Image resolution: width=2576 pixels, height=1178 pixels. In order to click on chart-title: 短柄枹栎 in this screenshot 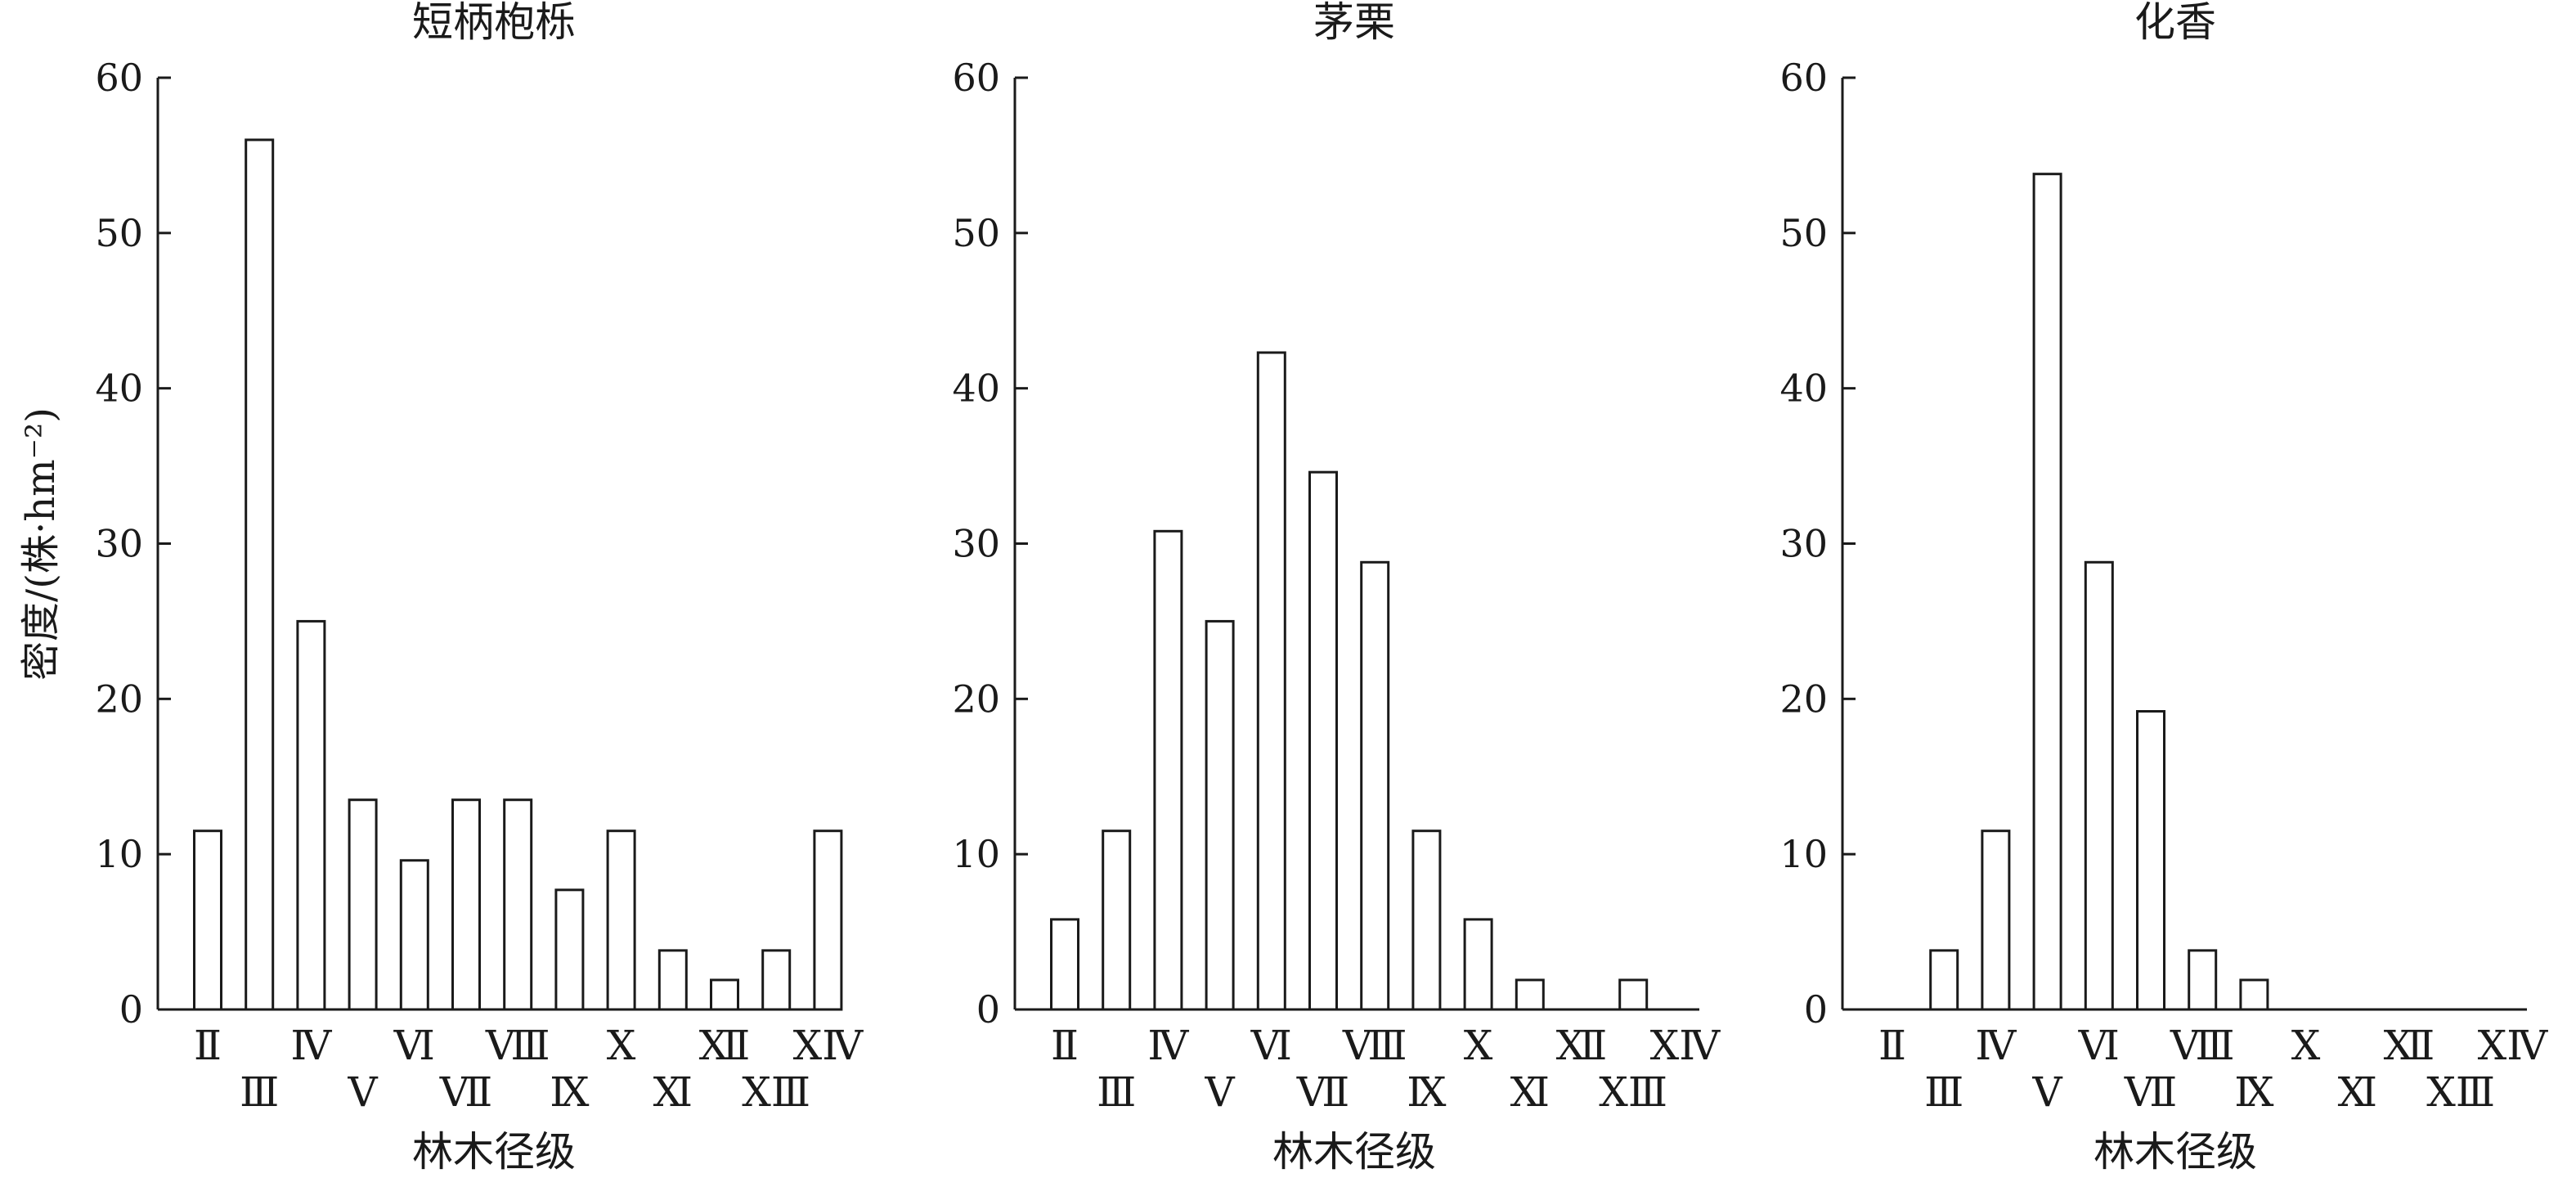, I will do `click(494, 23)`.